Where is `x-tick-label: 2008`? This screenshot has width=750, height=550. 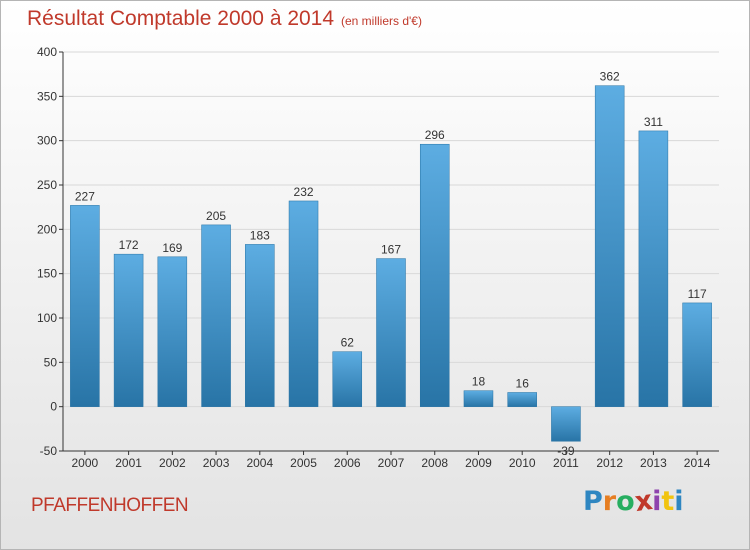 x-tick-label: 2008 is located at coordinates (434, 463).